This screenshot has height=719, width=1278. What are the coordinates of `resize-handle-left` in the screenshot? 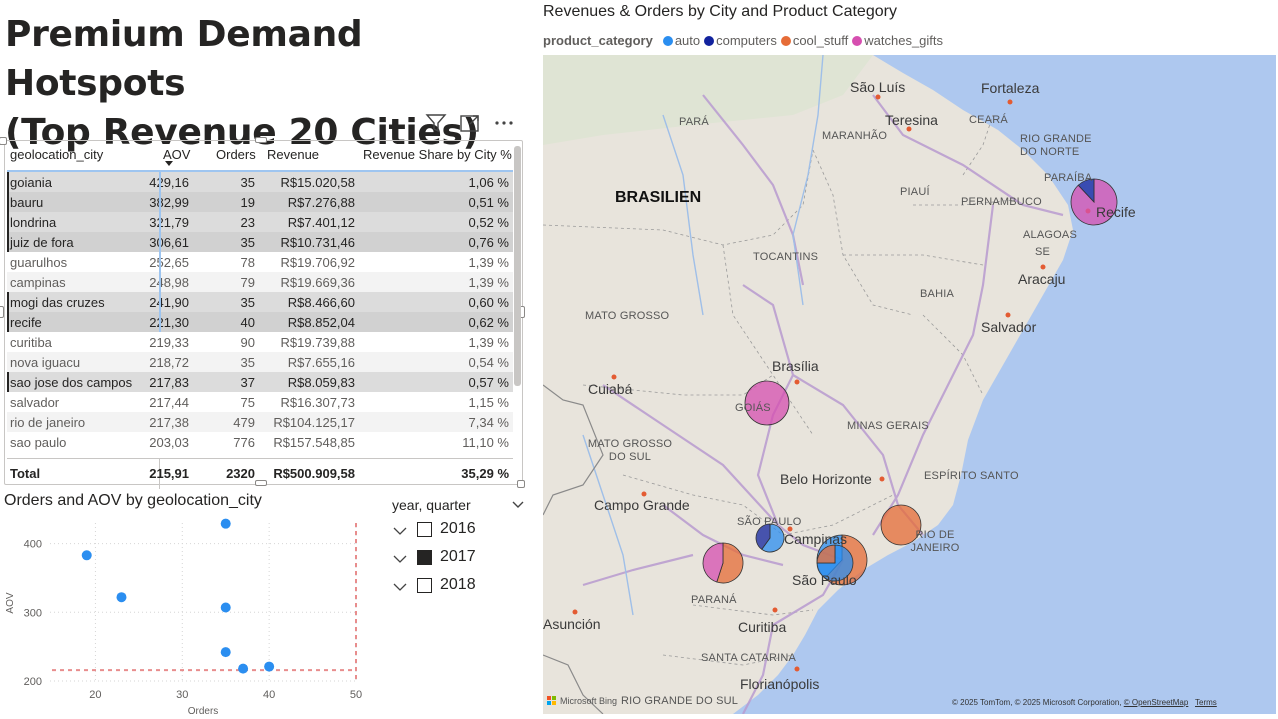 It's located at (2, 312).